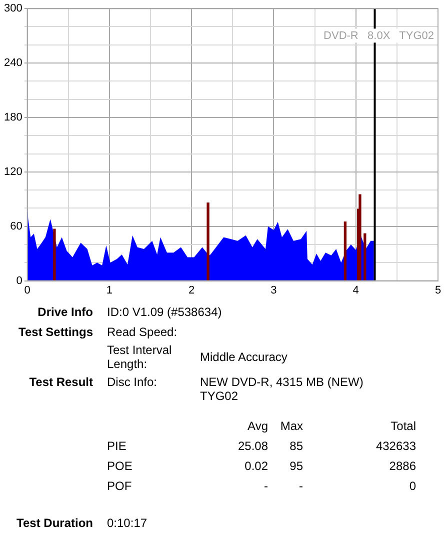 This screenshot has width=446, height=533. Describe the element at coordinates (291, 426) in the screenshot. I see `text: Max` at that location.